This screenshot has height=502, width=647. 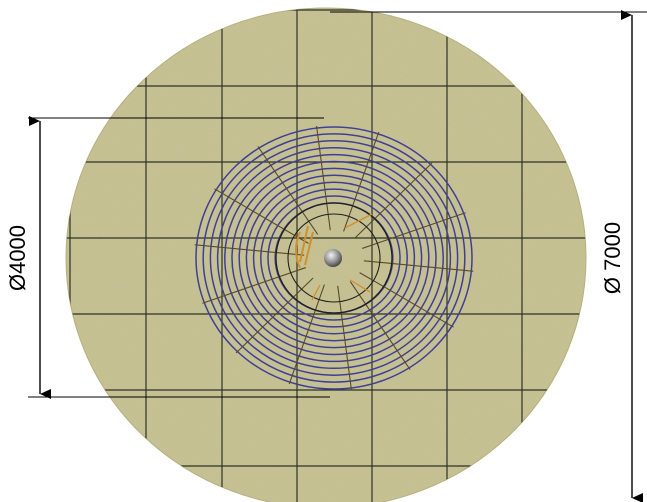 What do you see at coordinates (17, 258) in the screenshot?
I see `inner-diameter-label: Ø4000` at bounding box center [17, 258].